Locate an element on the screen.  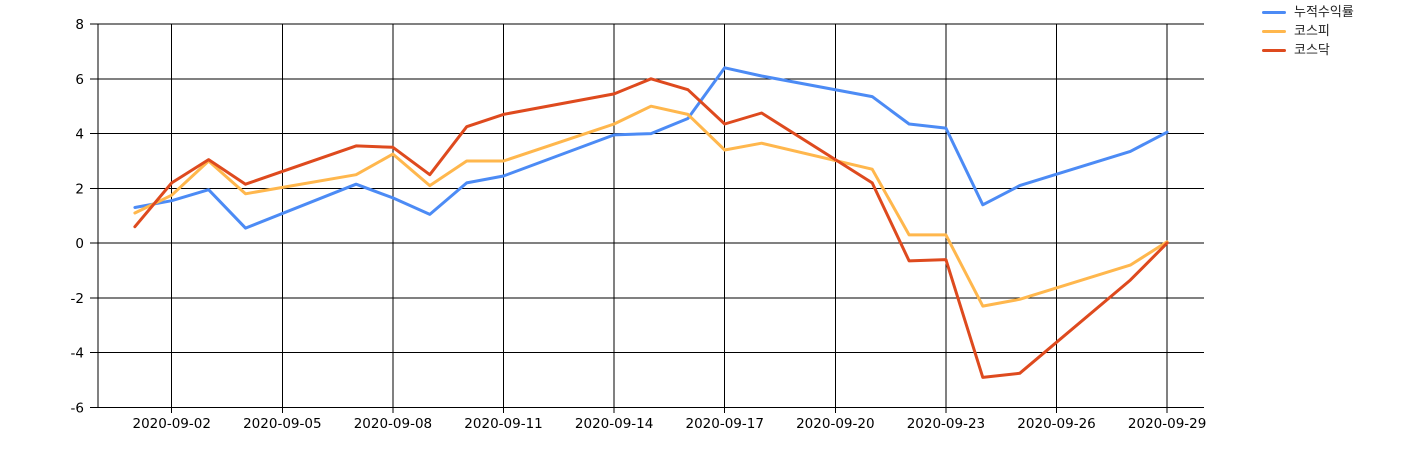
x-tick-label: 2020-09-11 is located at coordinates (503, 424).